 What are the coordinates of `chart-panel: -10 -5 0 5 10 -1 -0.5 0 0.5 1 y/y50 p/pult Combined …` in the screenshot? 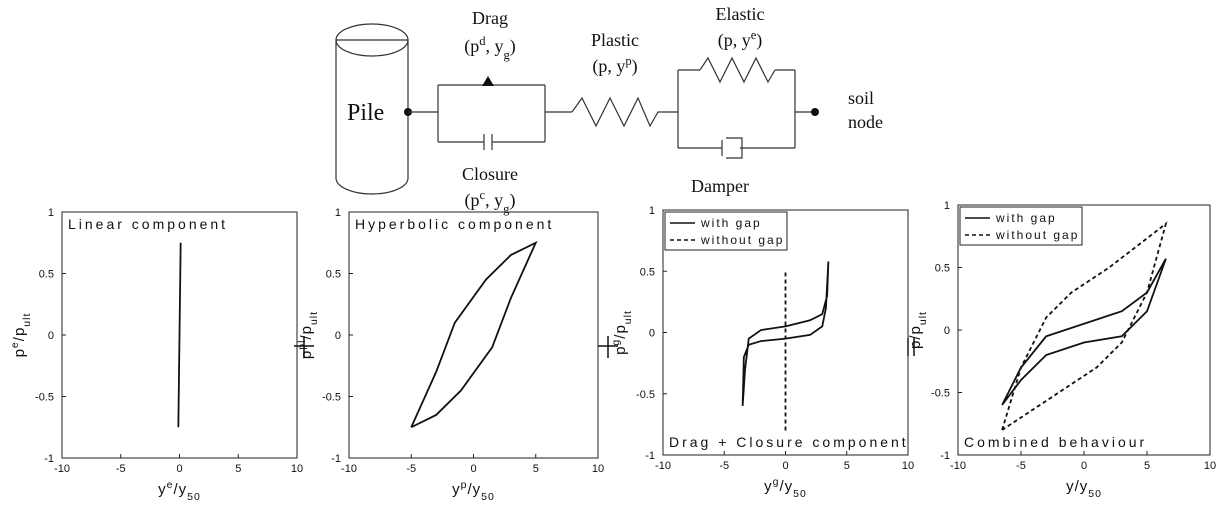 It's located at (1061, 350).